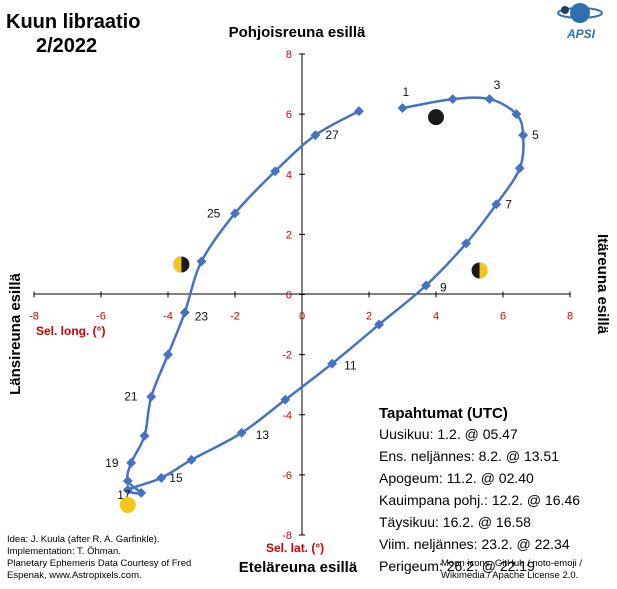  What do you see at coordinates (474, 544) in the screenshot?
I see `event-last-quarter: Viim. neljännes: 23.2. @ 22.34` at bounding box center [474, 544].